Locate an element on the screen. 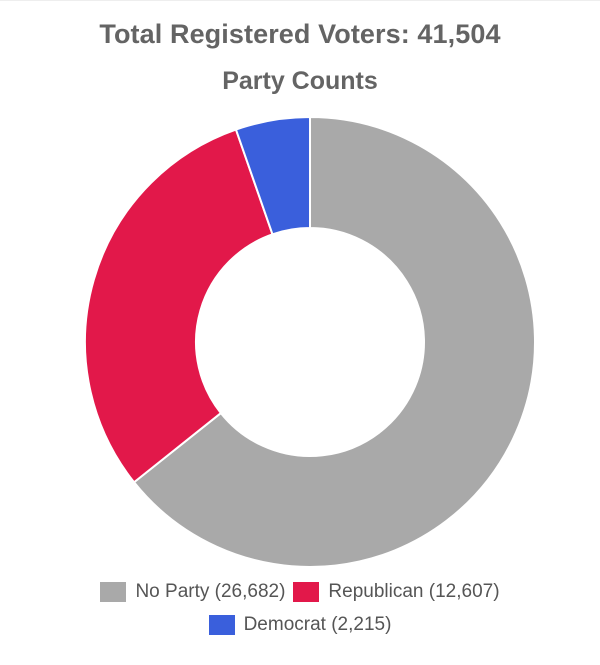 This screenshot has height=665, width=600. legend-item-no-party: No Party (26,682) is located at coordinates (192, 592).